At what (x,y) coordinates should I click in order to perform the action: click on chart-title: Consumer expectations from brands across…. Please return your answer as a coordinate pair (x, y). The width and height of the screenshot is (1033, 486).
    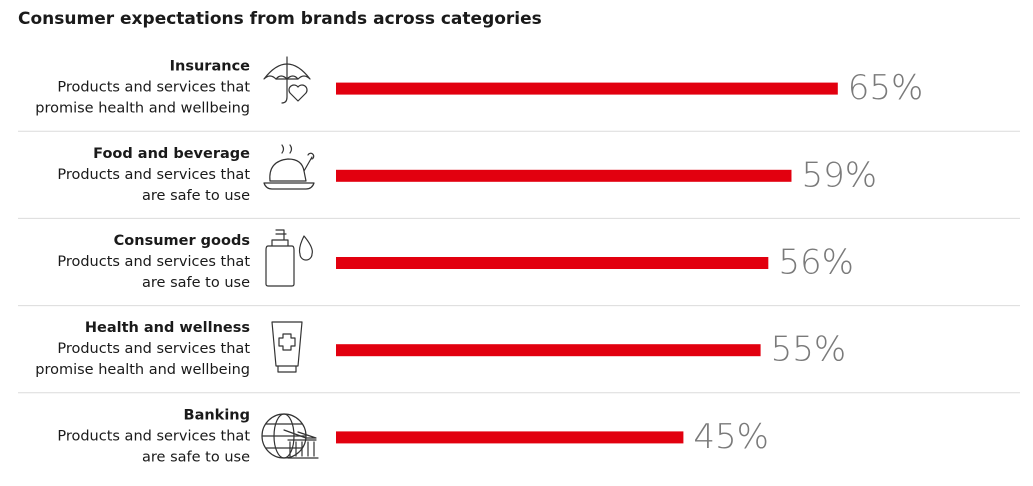
    Looking at the image, I should click on (280, 19).